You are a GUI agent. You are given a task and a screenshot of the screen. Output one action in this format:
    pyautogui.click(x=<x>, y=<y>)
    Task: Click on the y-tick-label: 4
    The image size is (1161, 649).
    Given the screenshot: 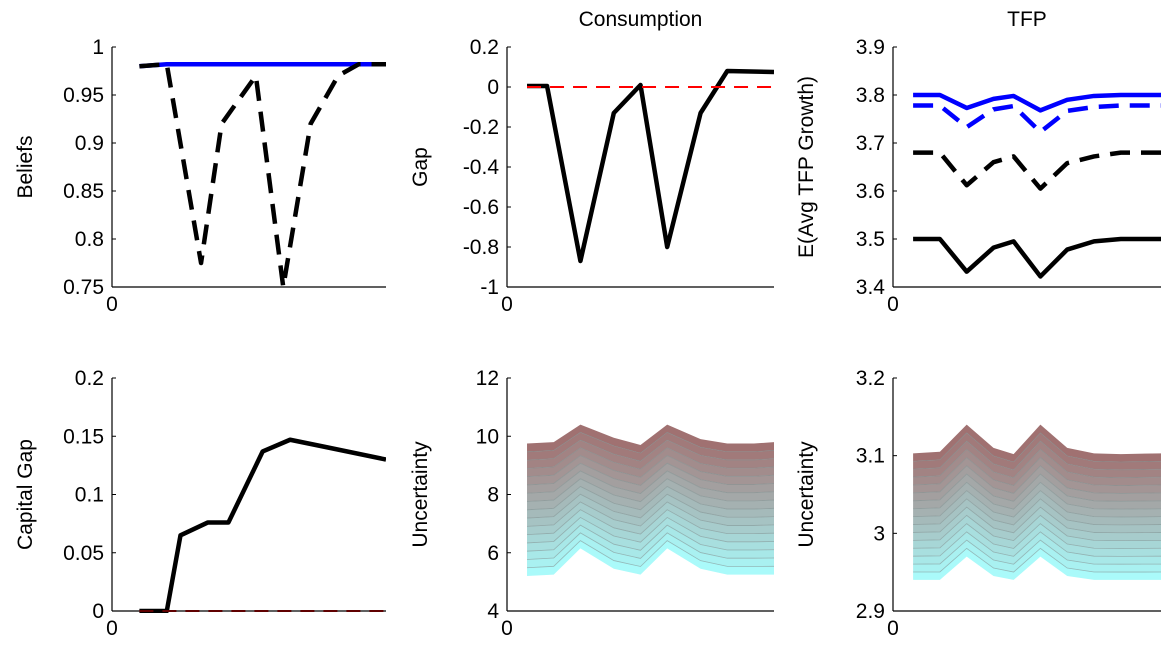 What is the action you would take?
    pyautogui.click(x=493, y=611)
    